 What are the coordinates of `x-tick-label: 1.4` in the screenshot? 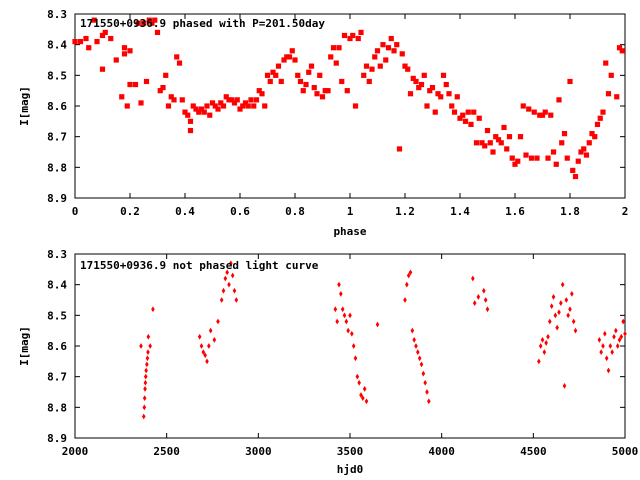 It's located at (460, 211).